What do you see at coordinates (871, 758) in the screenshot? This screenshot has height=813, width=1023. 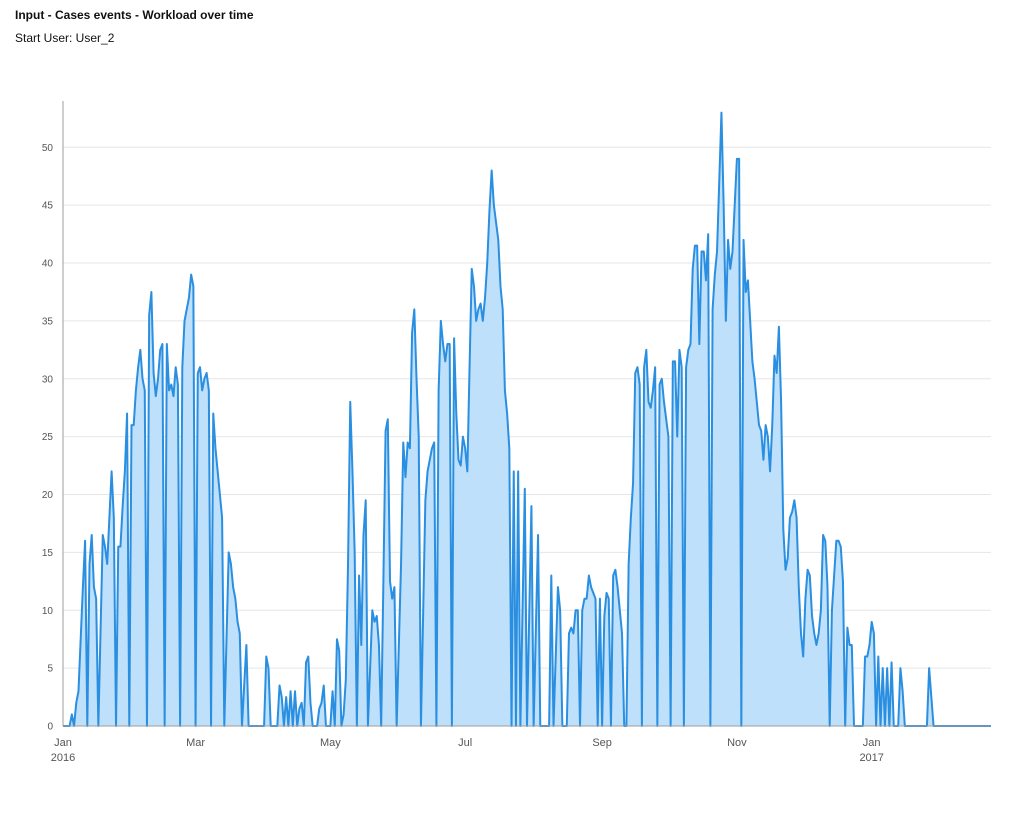 I see `x-tick-sublabel: 2017` at bounding box center [871, 758].